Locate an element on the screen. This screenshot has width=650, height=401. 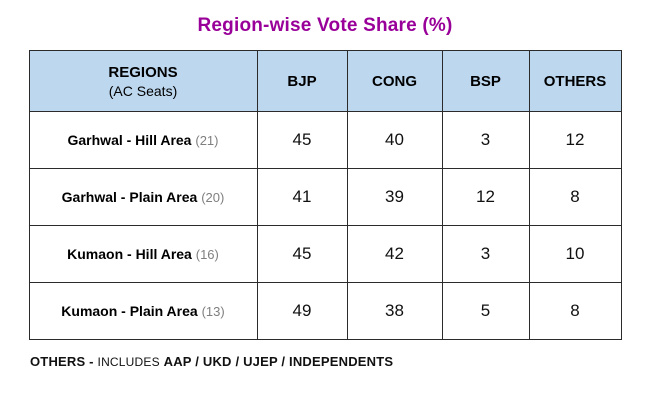
table-row: Kumaon - Plain Area (13) 49 38 5 8 is located at coordinates (325, 311).